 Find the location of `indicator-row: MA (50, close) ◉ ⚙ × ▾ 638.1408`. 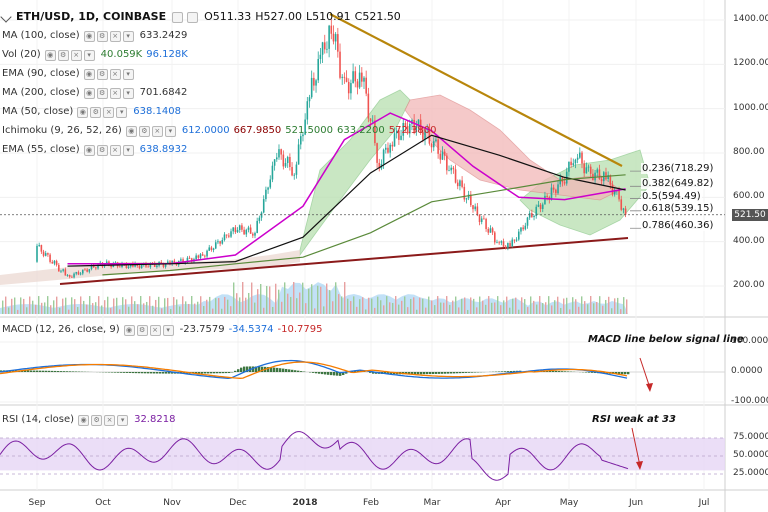

indicator-row: MA (50, close) ◉ ⚙ × ▾ 638.1408 is located at coordinates (91, 112).